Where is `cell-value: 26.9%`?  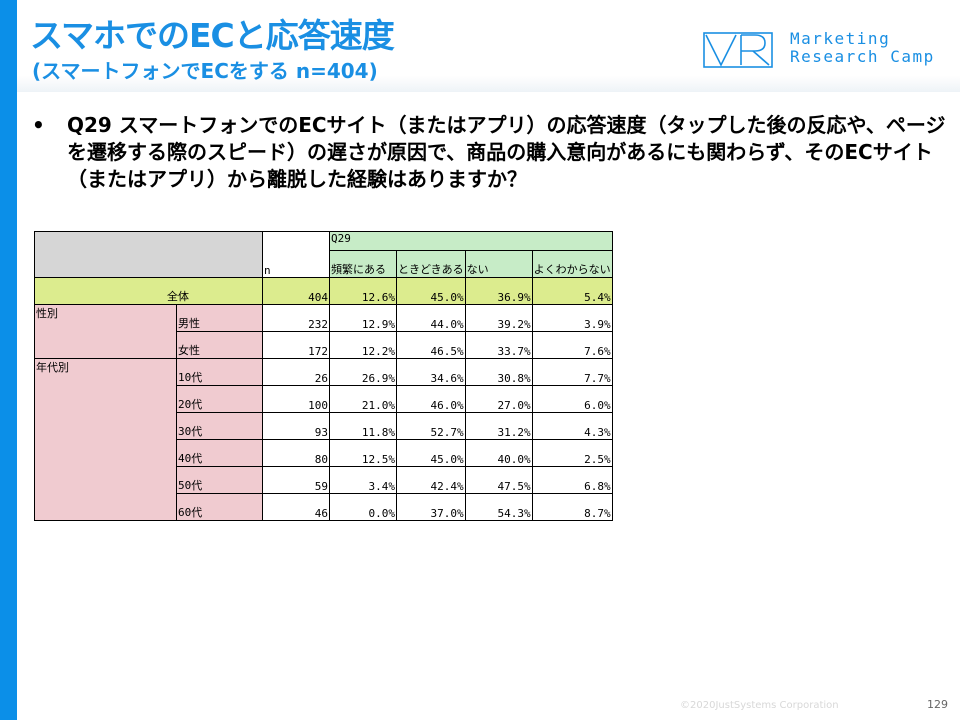
cell-value: 26.9% is located at coordinates (363, 372).